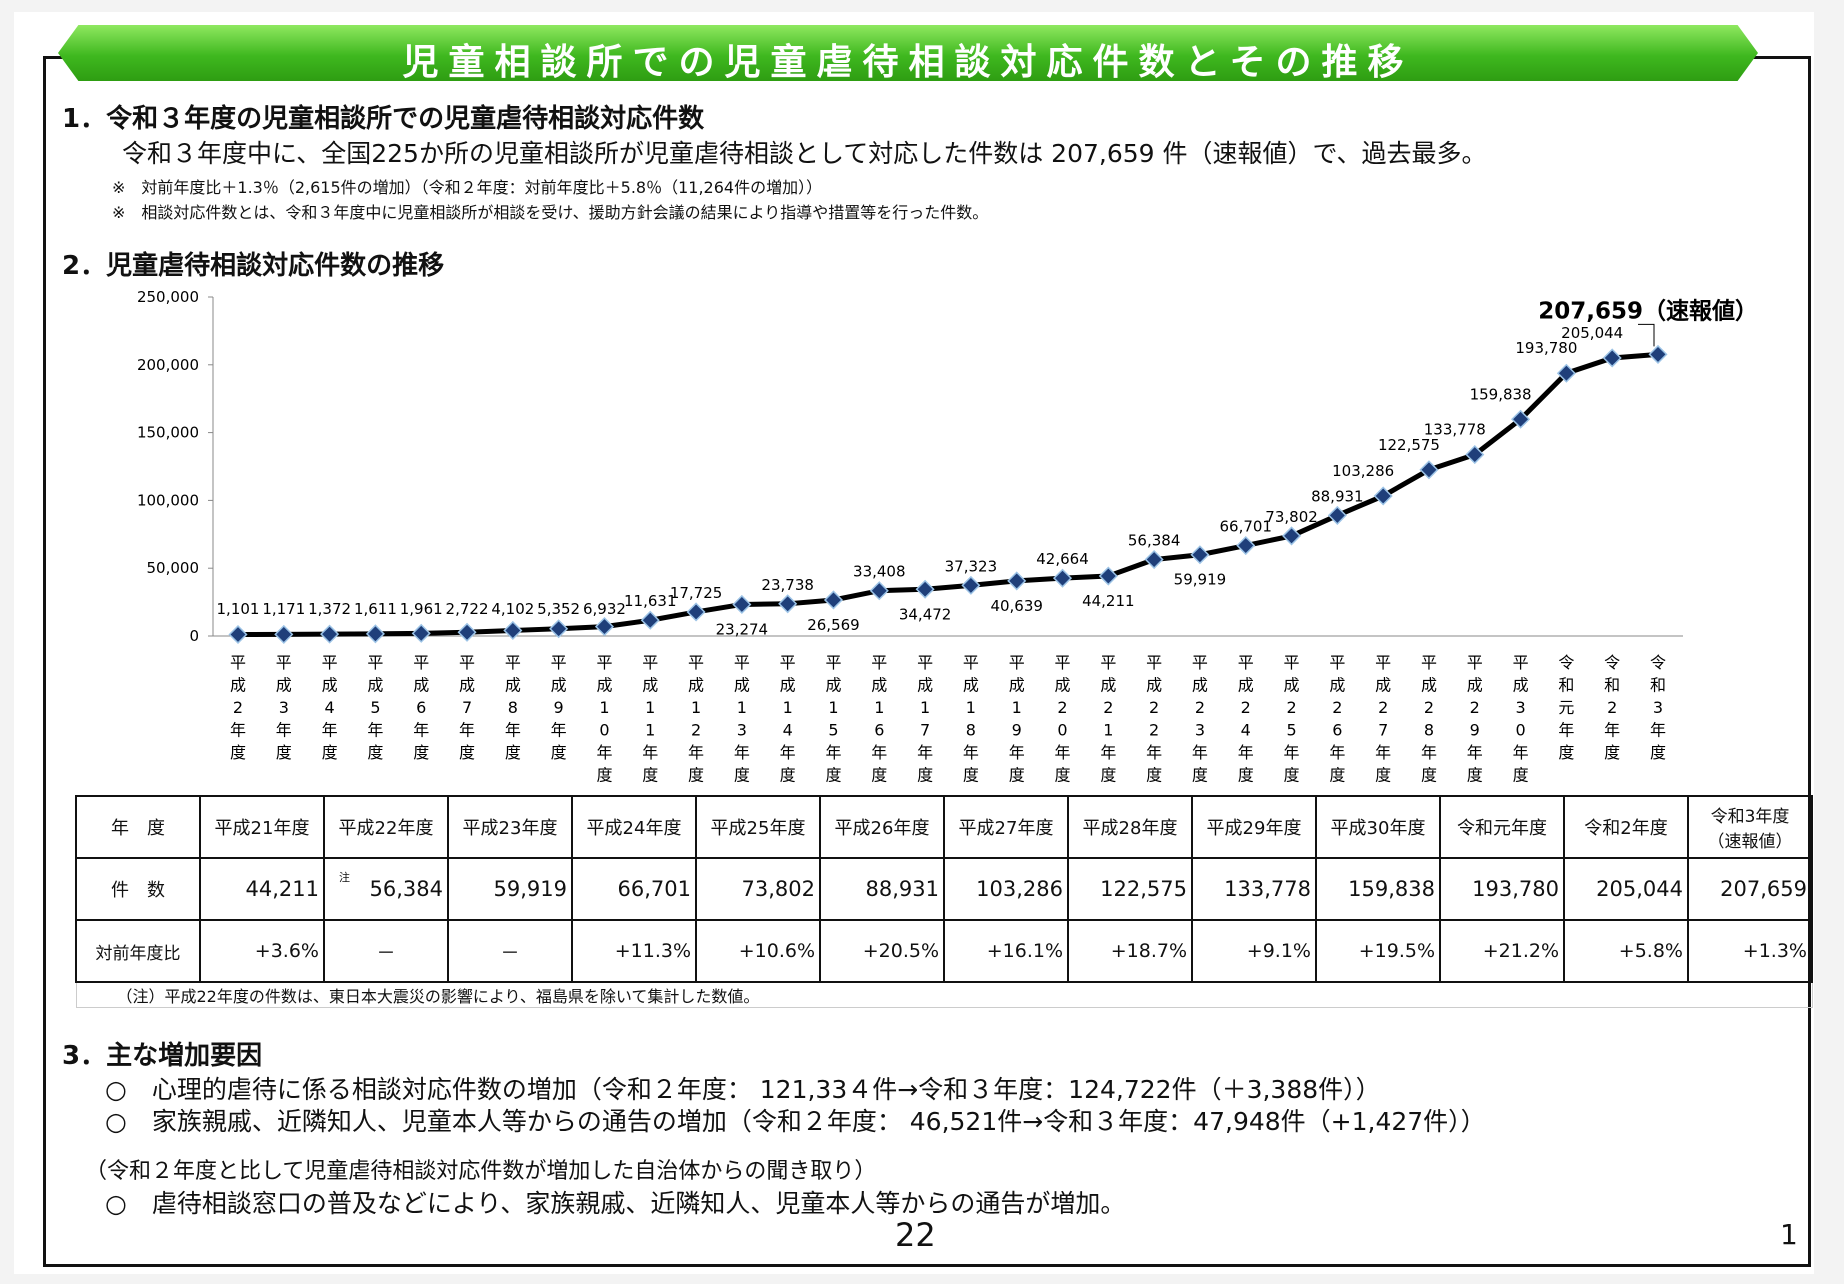 Image resolution: width=1844 pixels, height=1284 pixels. I want to click on x-tick-label: 平成 1 9 年度, so click(1017, 719).